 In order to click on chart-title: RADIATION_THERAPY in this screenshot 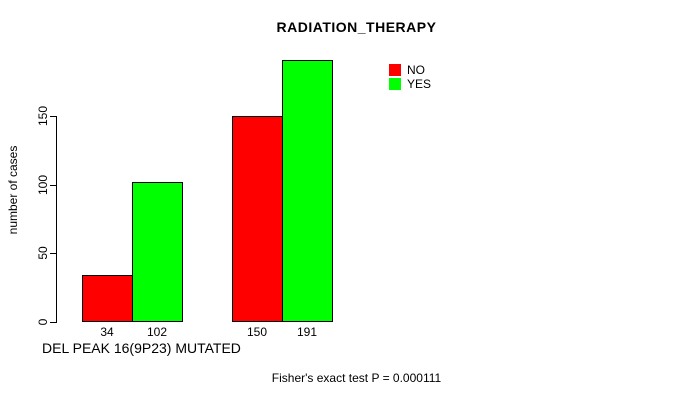, I will do `click(356, 27)`.